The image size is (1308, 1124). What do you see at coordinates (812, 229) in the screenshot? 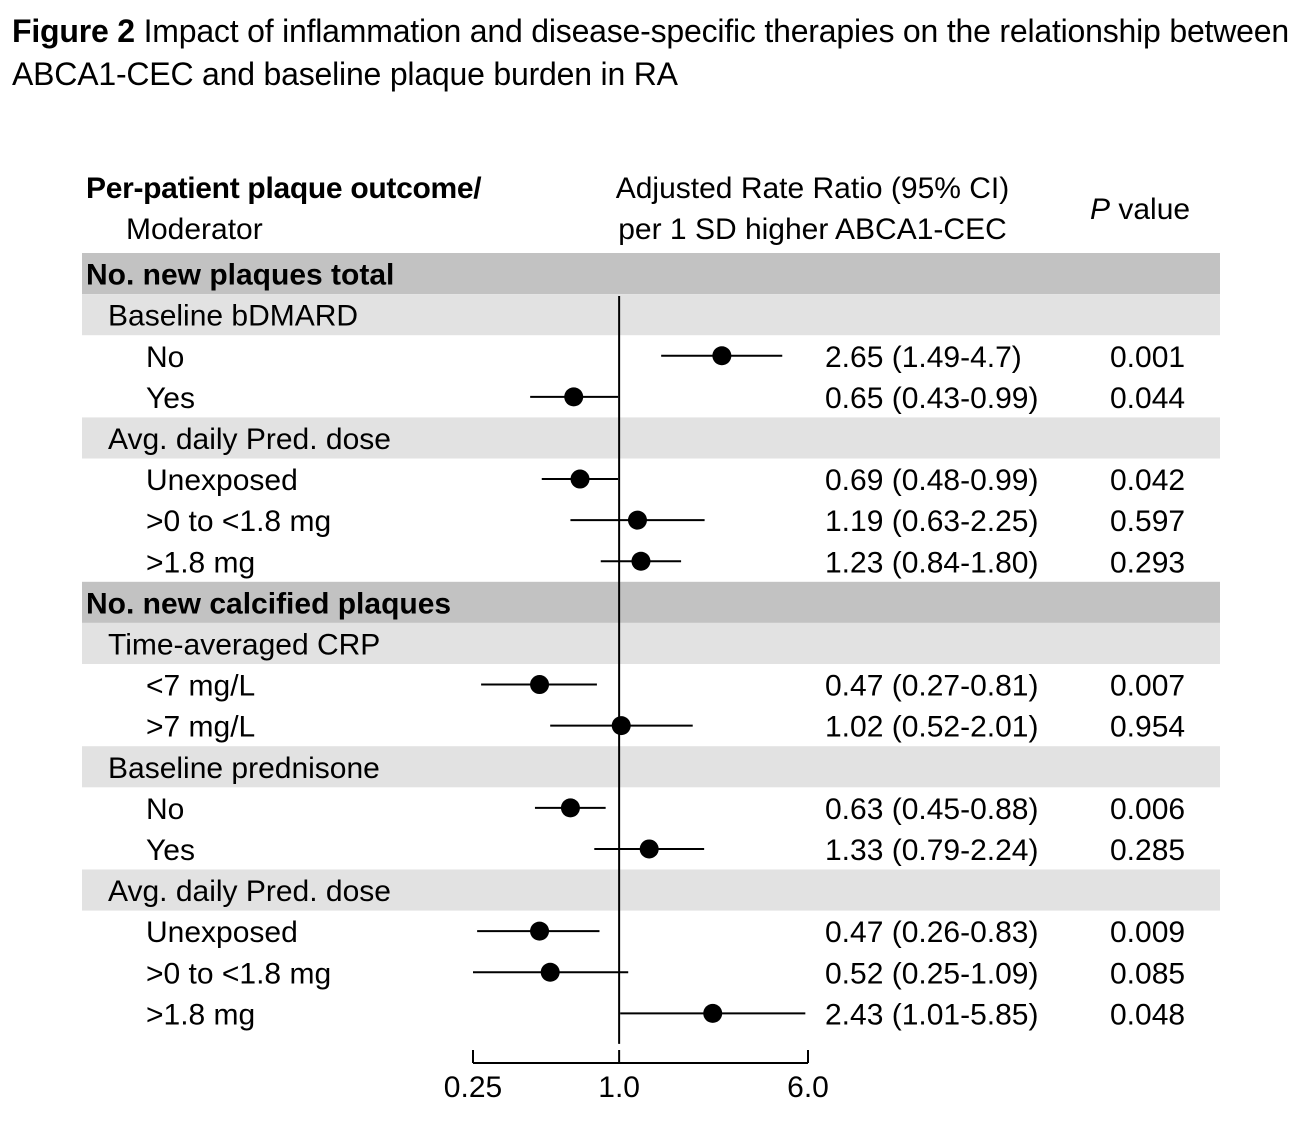
I see `ratio-header-line2: per 1 SD higher ABCA1-CEC` at bounding box center [812, 229].